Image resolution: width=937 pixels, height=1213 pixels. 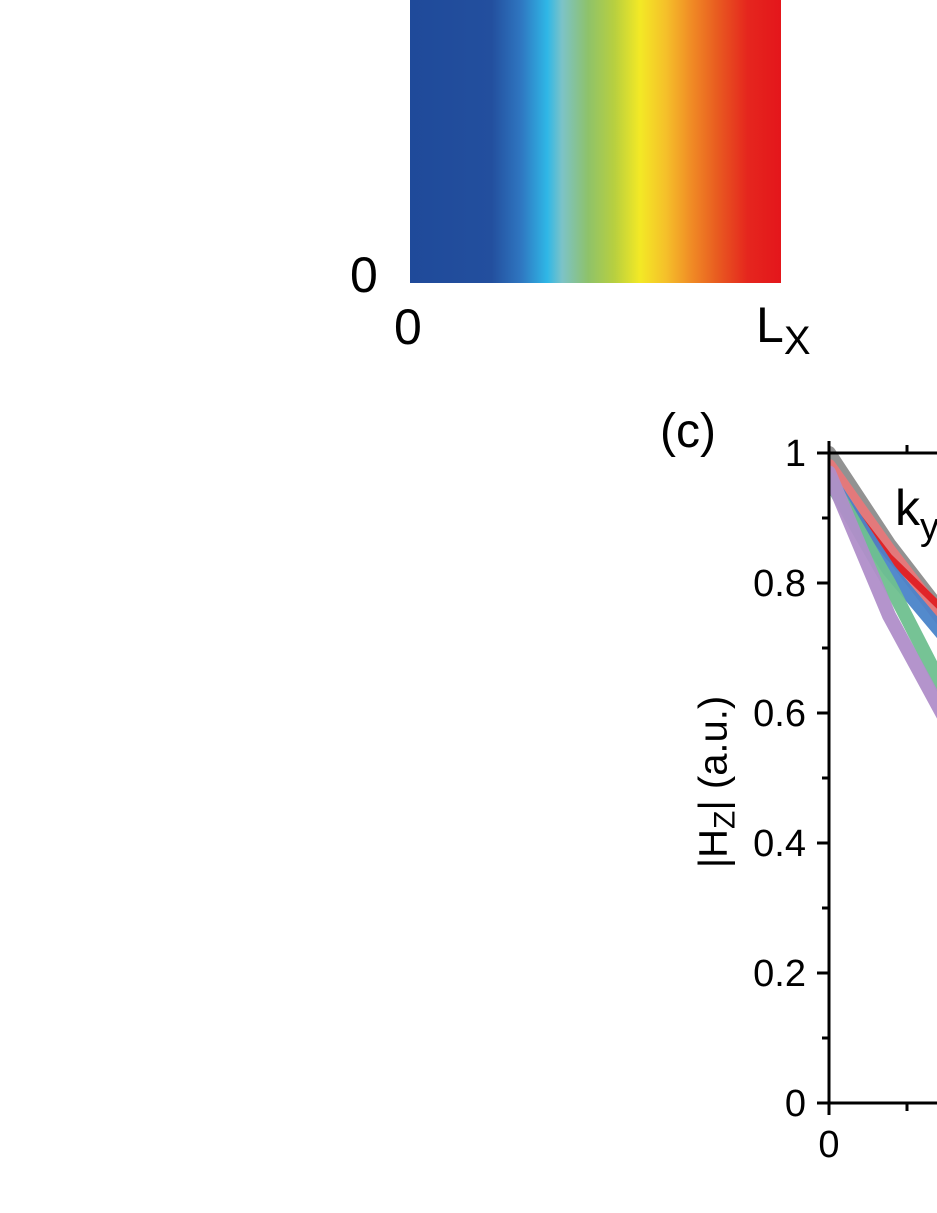 What do you see at coordinates (795, 454) in the screenshot?
I see `y-tick-label: 1` at bounding box center [795, 454].